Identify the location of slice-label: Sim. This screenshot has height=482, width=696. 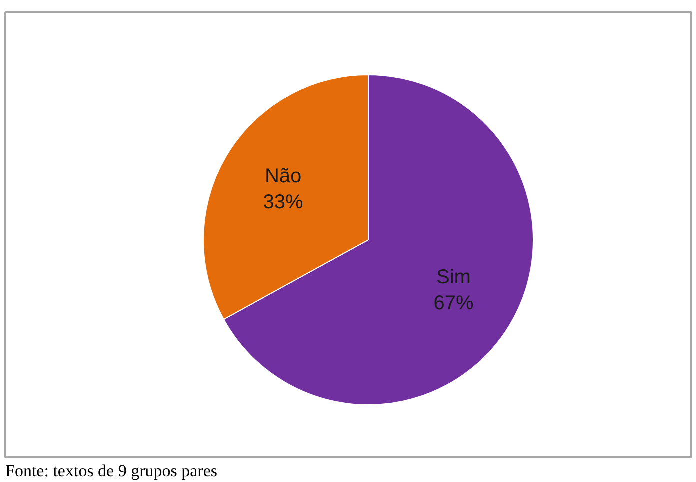
(453, 277).